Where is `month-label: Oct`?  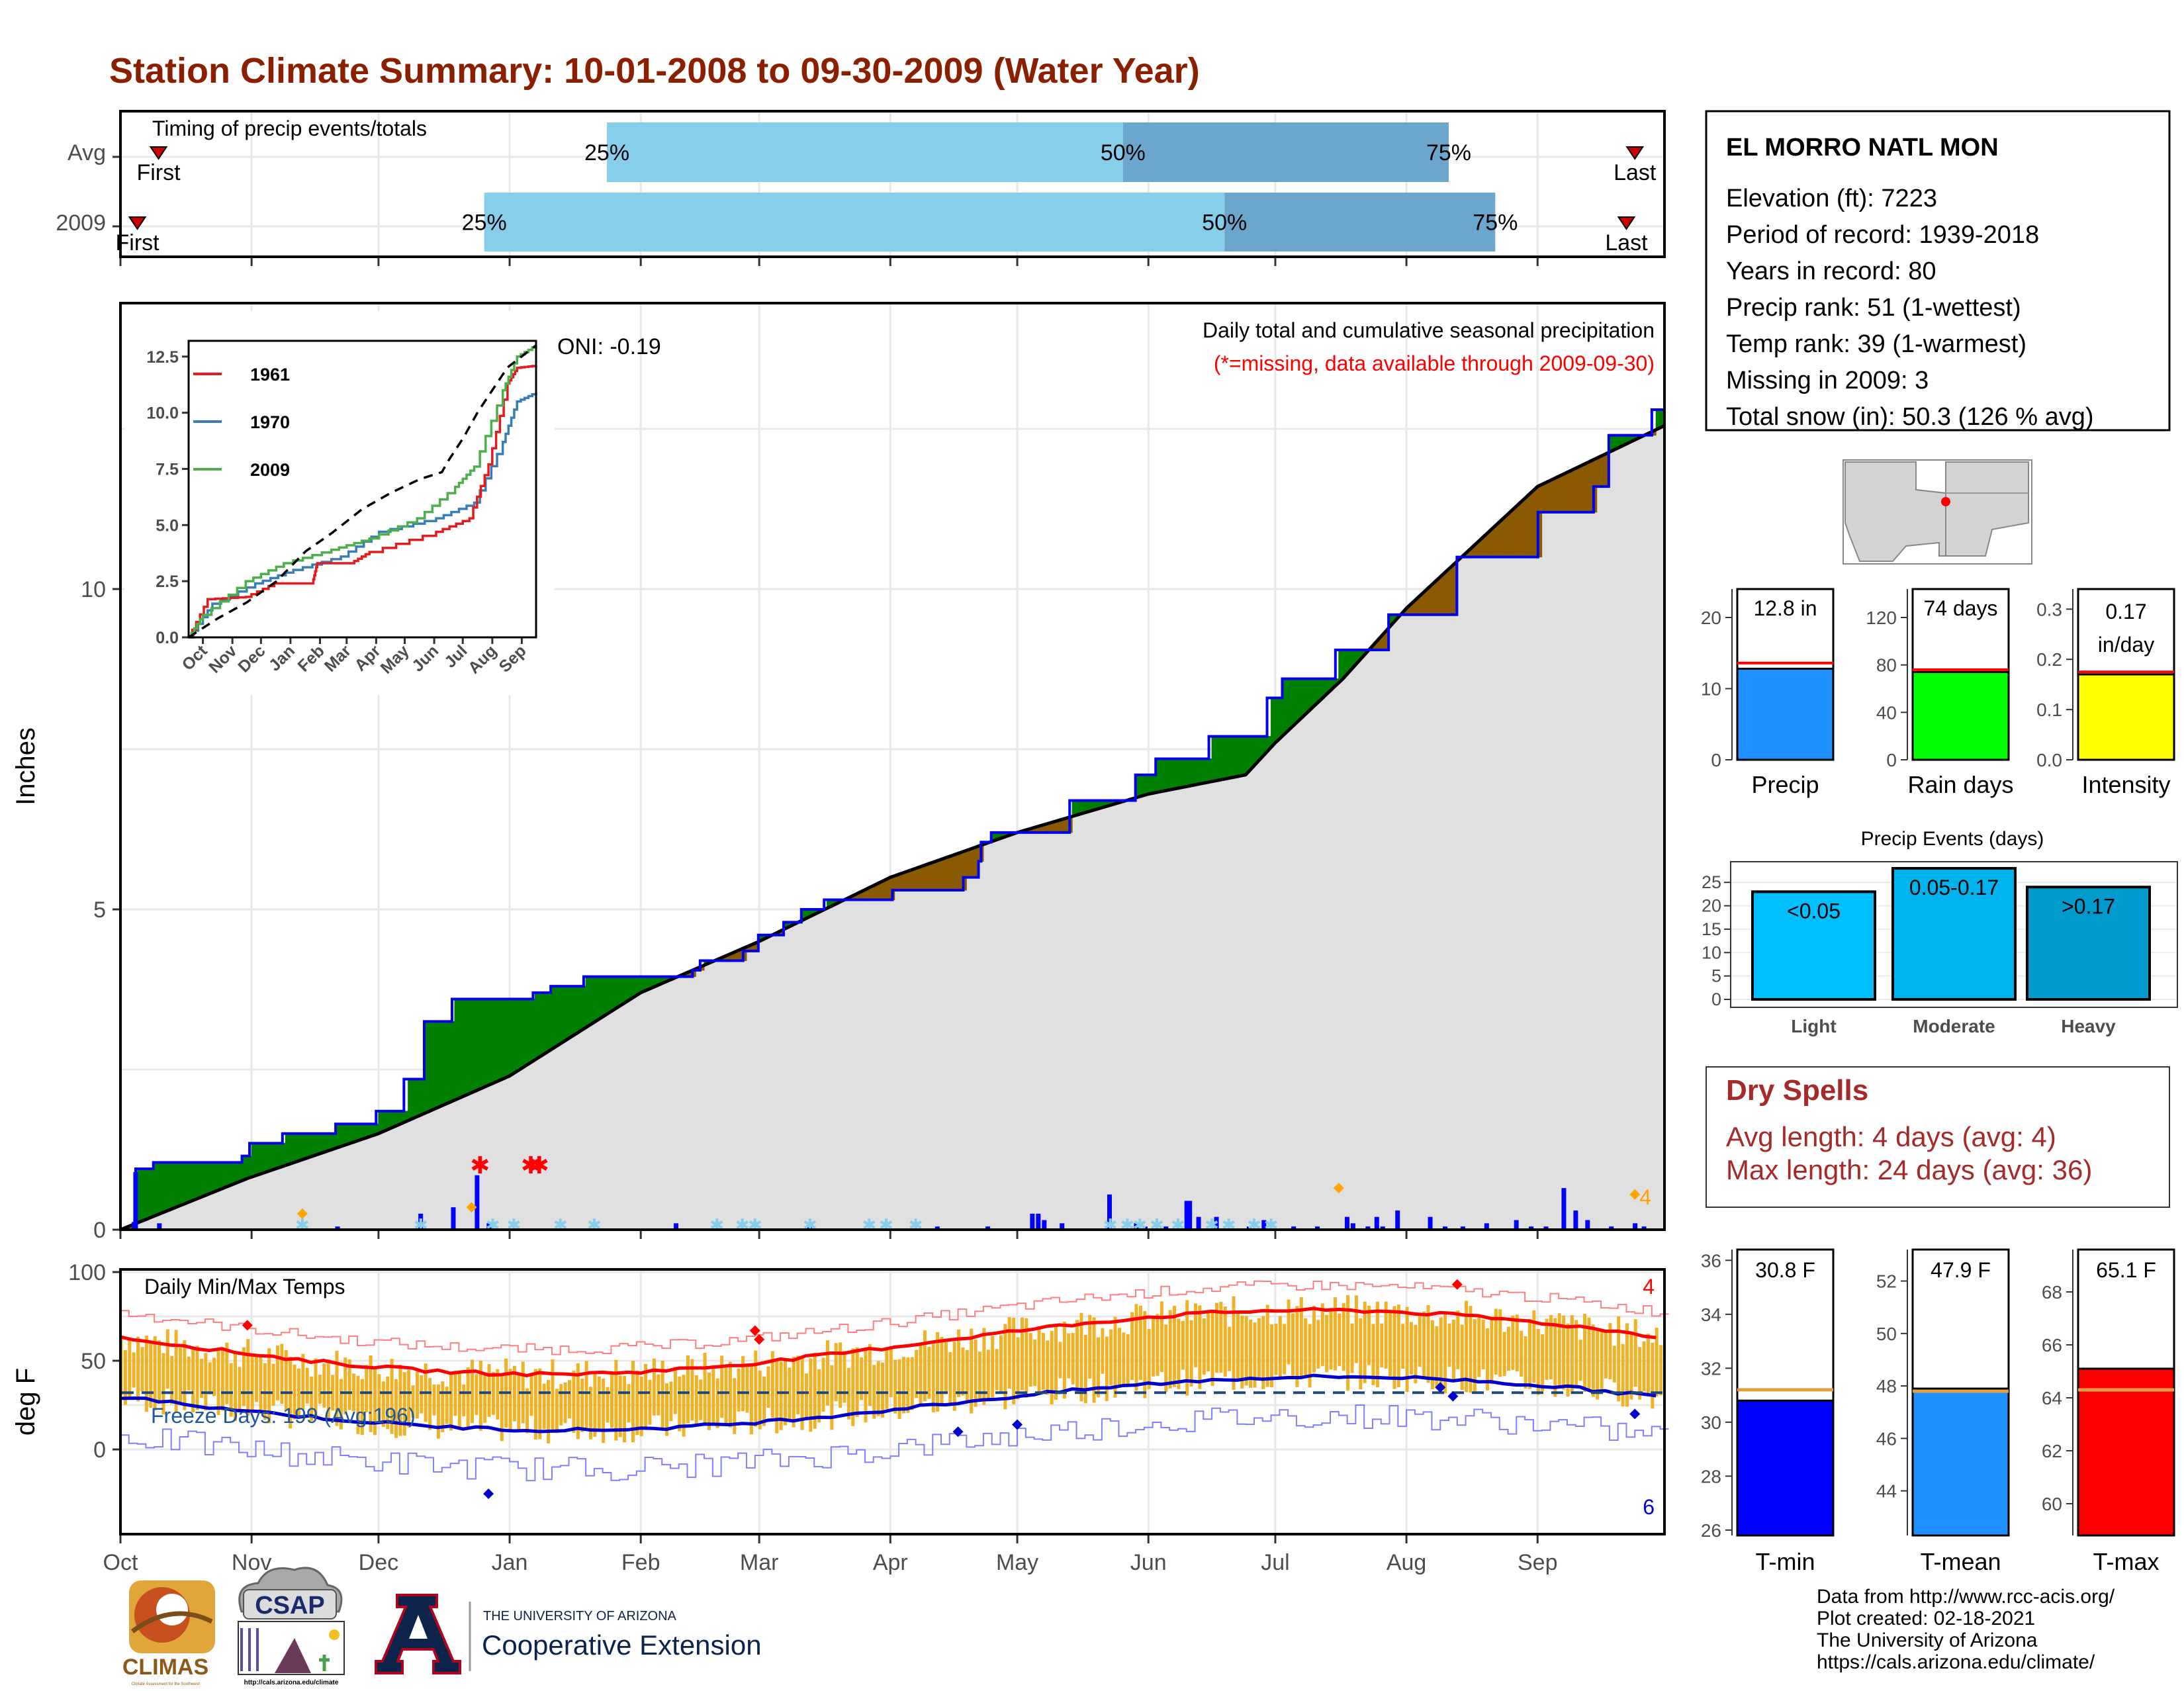 month-label: Oct is located at coordinates (121, 1563).